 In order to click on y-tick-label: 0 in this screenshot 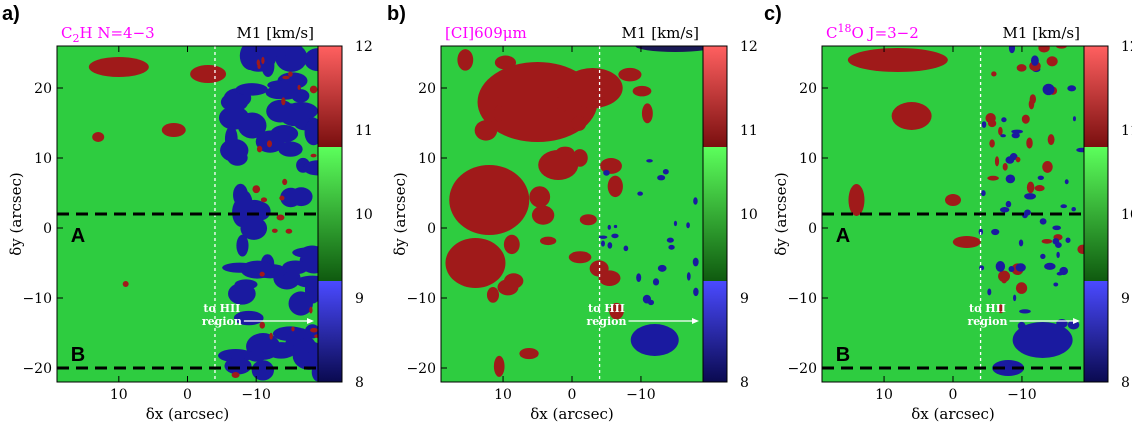, I will do `click(812, 229)`.